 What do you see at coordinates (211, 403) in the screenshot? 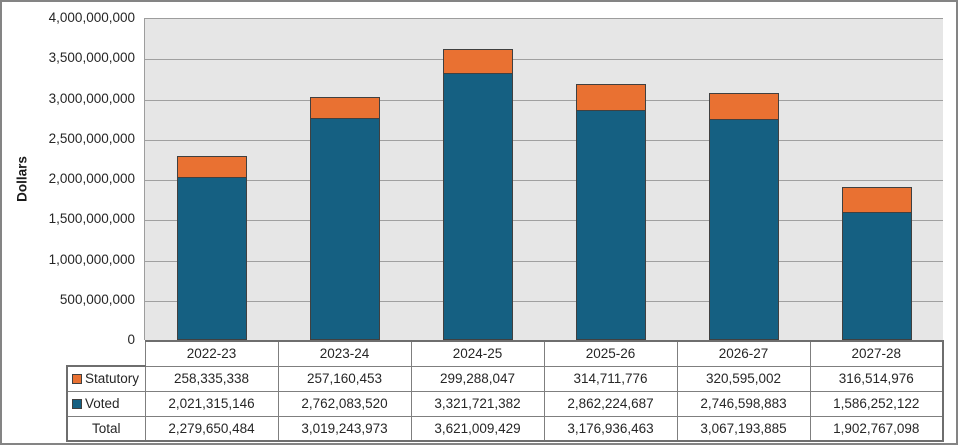
I see `value-voted-2022-23: 2,021,315,146` at bounding box center [211, 403].